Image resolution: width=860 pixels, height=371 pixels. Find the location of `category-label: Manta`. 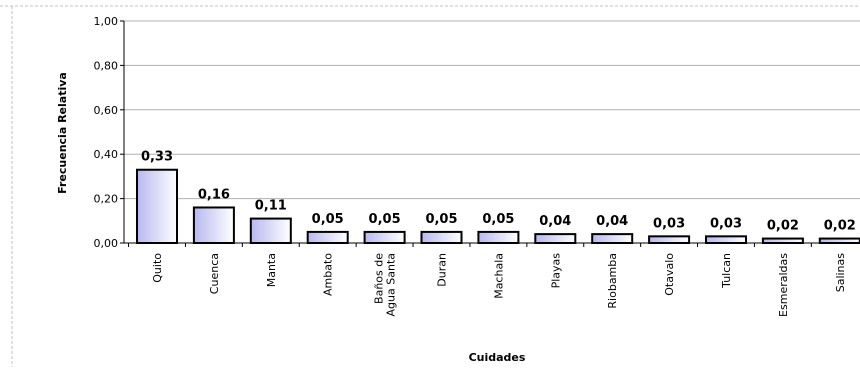

category-label: Manta is located at coordinates (271, 270).